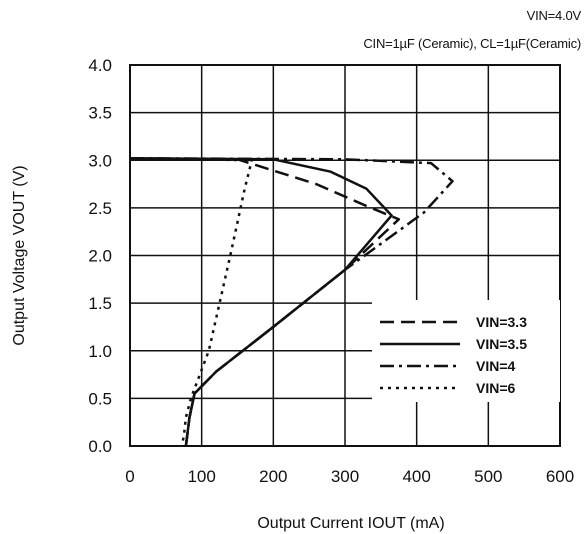 The image size is (587, 534). What do you see at coordinates (472, 43) in the screenshot?
I see `condition-capacitor-text: CIN=1µF (Ceramic), CL=1µF(Ceramic)` at bounding box center [472, 43].